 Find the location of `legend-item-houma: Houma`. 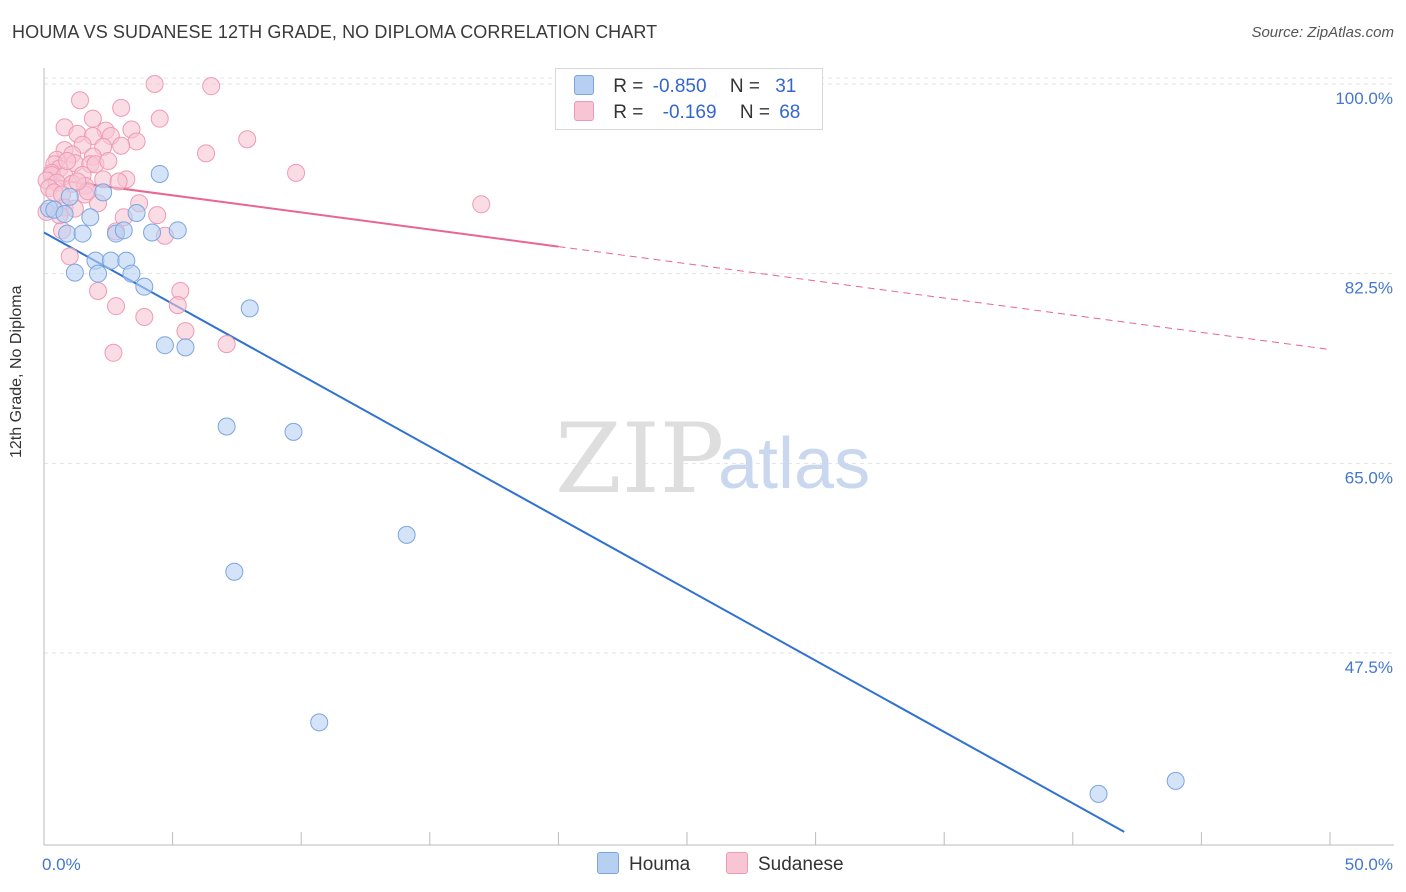

legend-item-houma: Houma is located at coordinates (643, 864).